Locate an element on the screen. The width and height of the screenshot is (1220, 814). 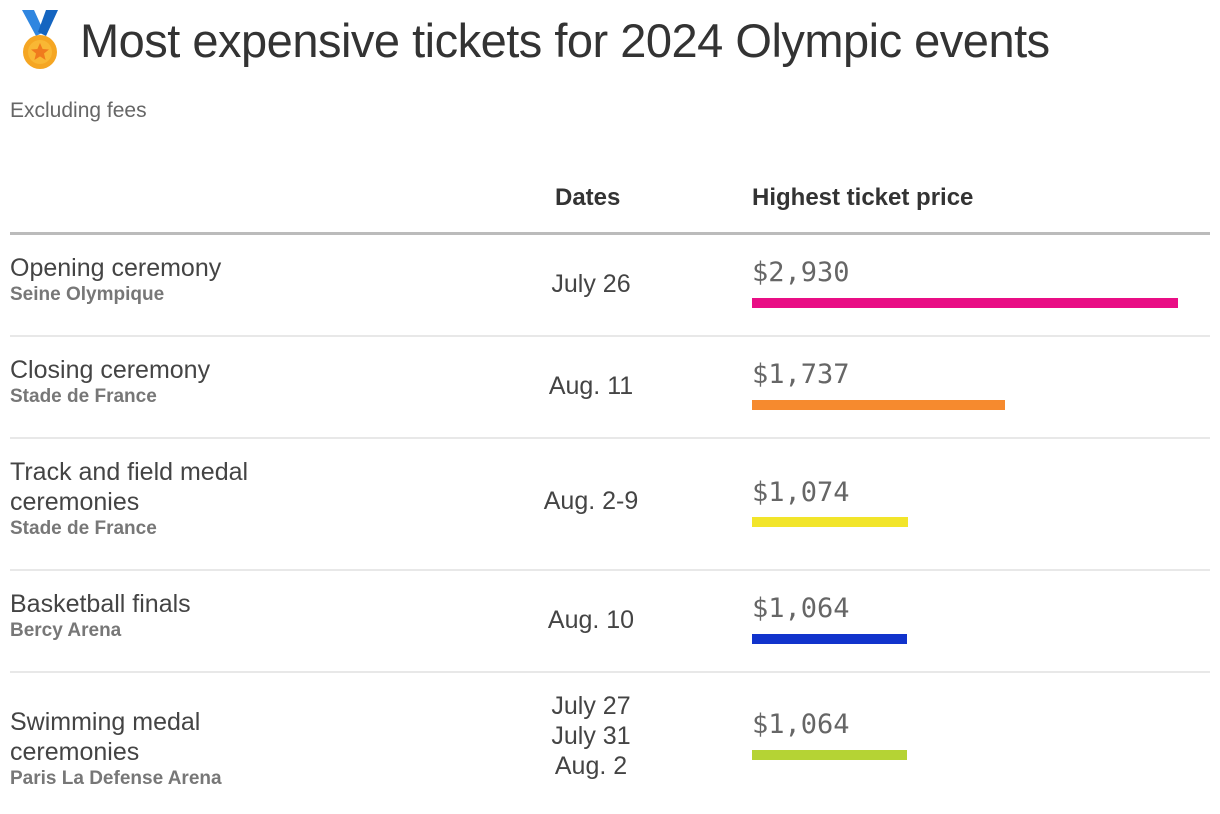
header-divider is located at coordinates (610, 233).